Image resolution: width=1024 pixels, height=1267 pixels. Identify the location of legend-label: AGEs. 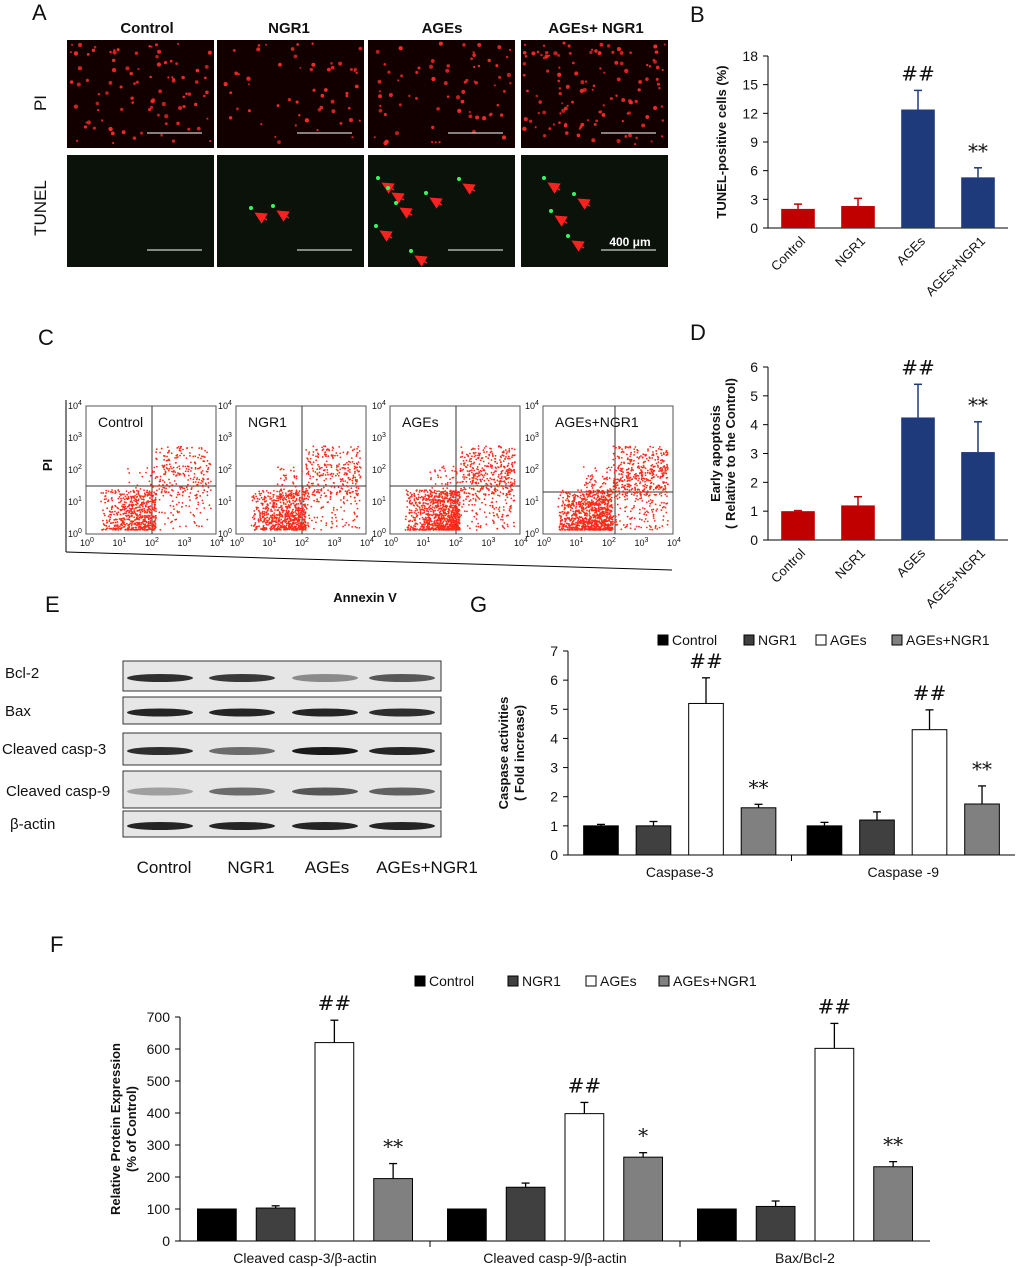
(618, 981).